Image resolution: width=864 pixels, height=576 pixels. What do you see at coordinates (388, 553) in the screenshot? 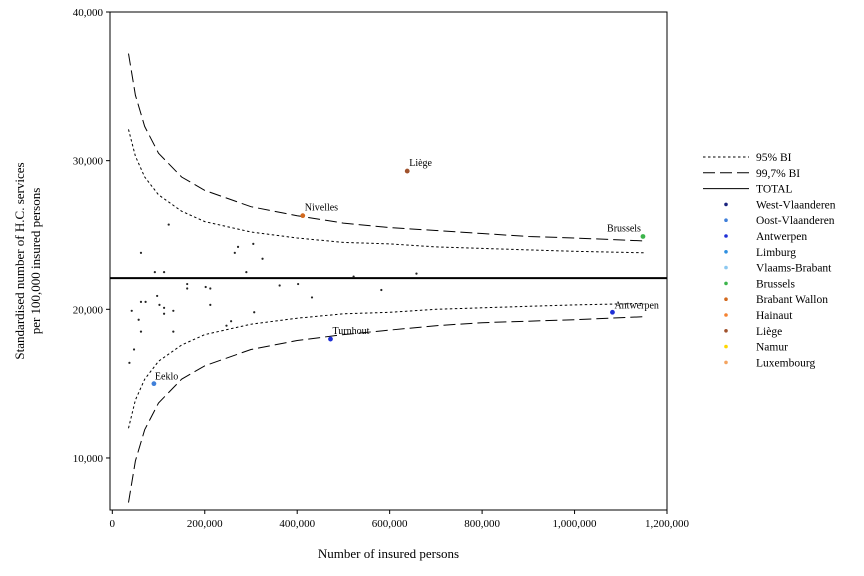
I see `x-axis-title: Number of insured persons` at bounding box center [388, 553].